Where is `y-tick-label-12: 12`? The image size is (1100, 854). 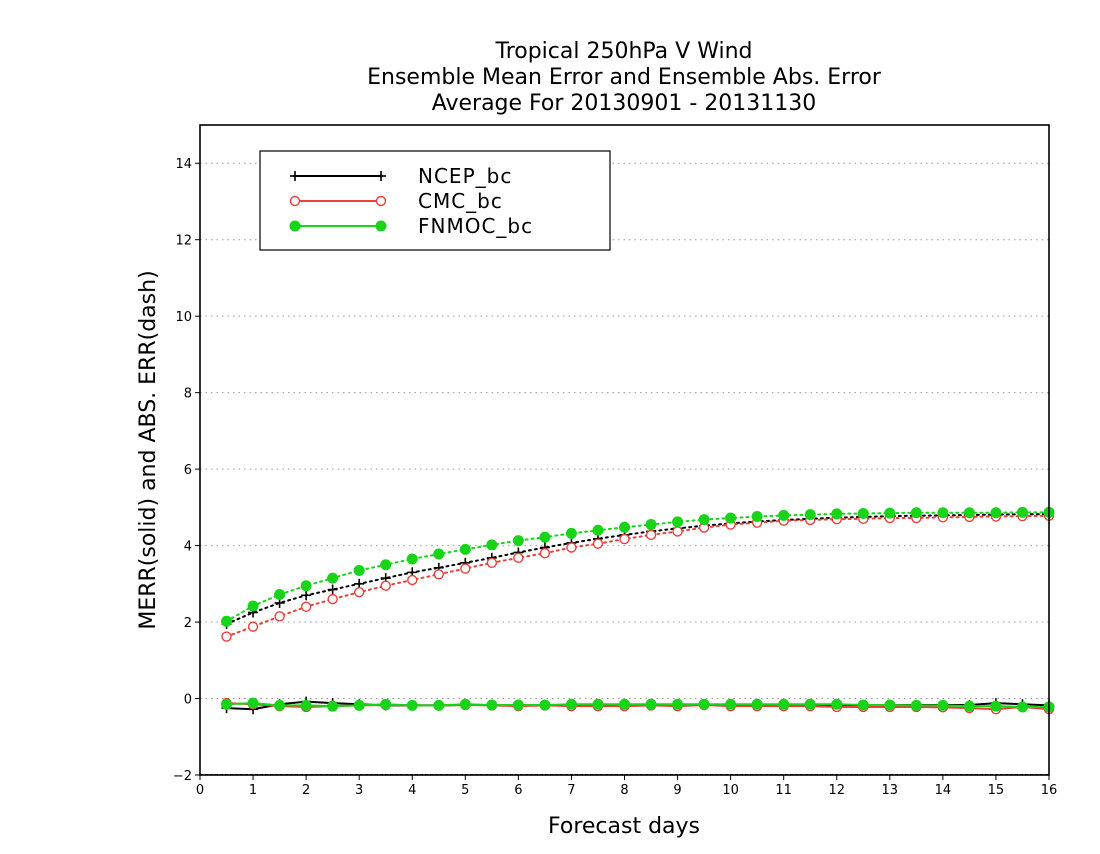 y-tick-label-12: 12 is located at coordinates (183, 241).